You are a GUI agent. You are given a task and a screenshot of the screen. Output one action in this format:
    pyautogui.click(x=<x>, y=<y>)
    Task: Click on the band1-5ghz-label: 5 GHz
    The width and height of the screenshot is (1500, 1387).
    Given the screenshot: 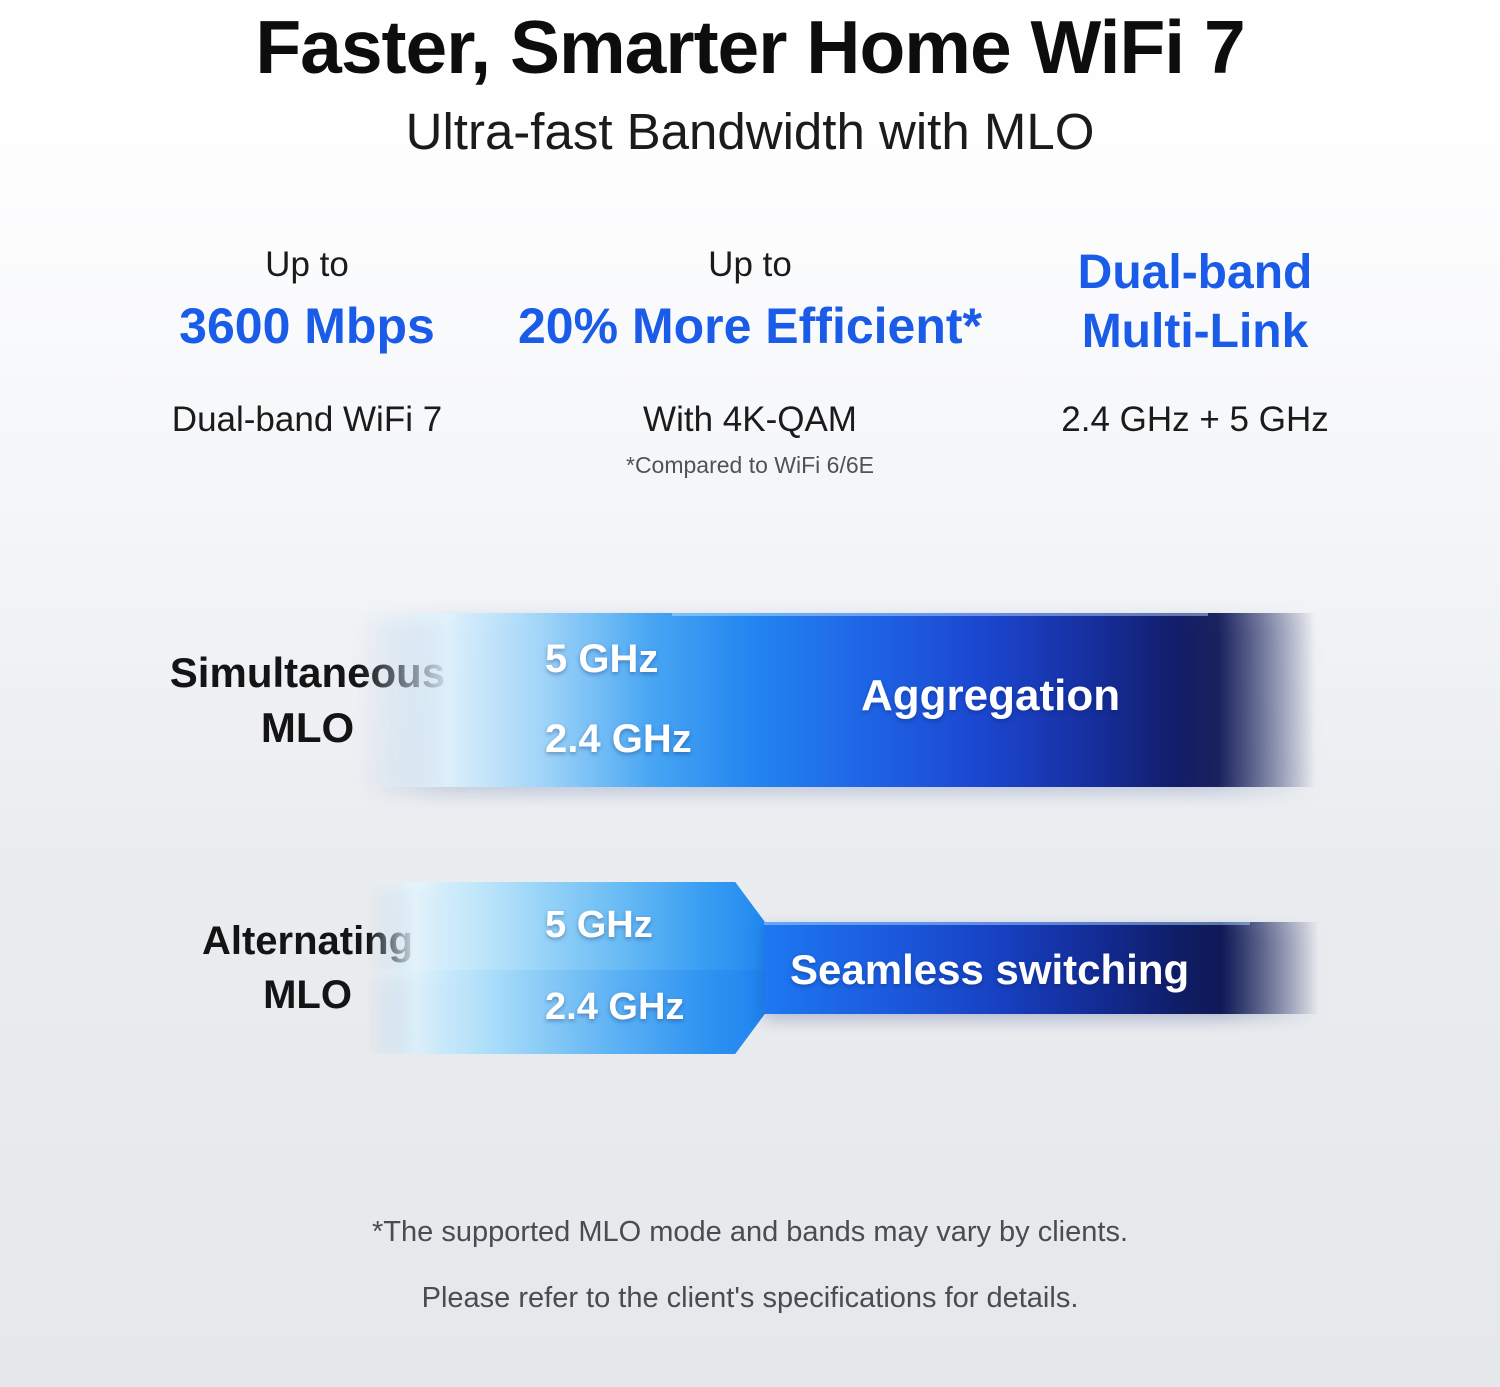 What is the action you would take?
    pyautogui.click(x=602, y=659)
    